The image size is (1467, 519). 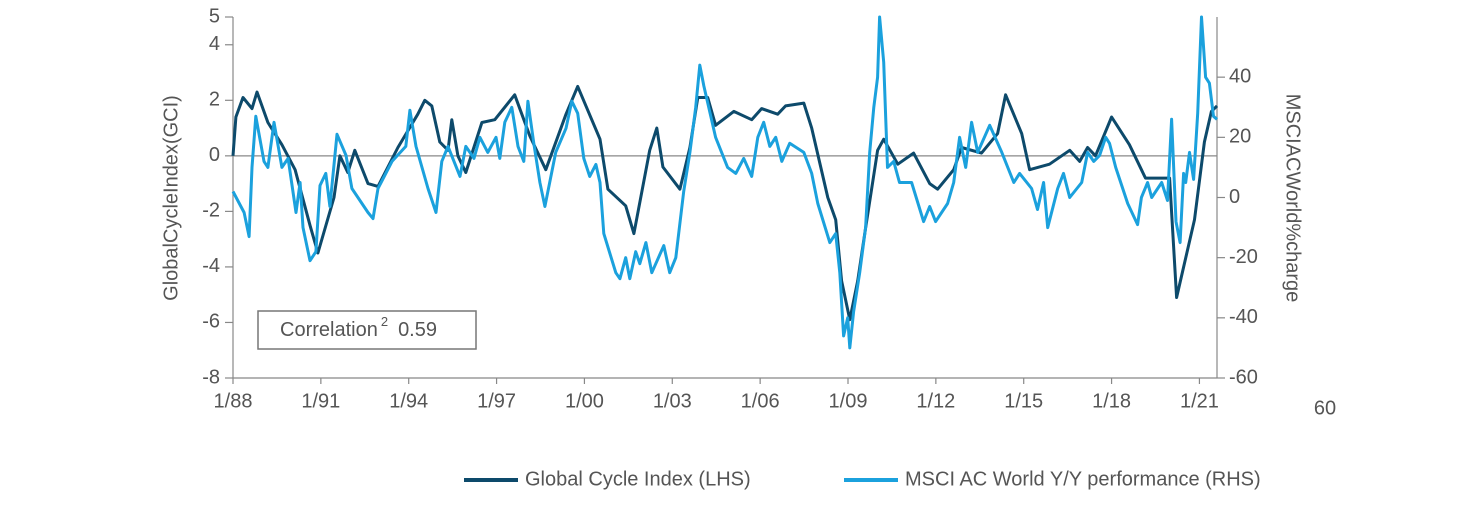 What do you see at coordinates (211, 377) in the screenshot?
I see `y-tick-label: -8` at bounding box center [211, 377].